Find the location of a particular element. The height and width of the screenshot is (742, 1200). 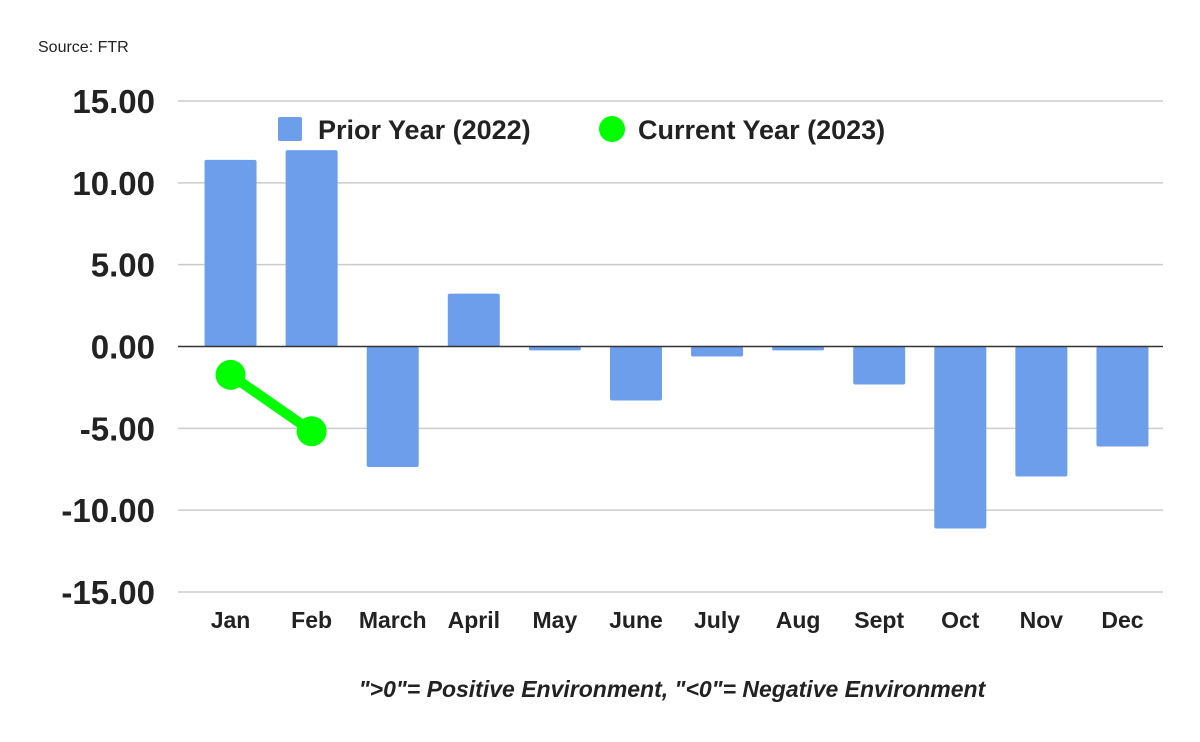

x-tick-label: Jan is located at coordinates (231, 620).